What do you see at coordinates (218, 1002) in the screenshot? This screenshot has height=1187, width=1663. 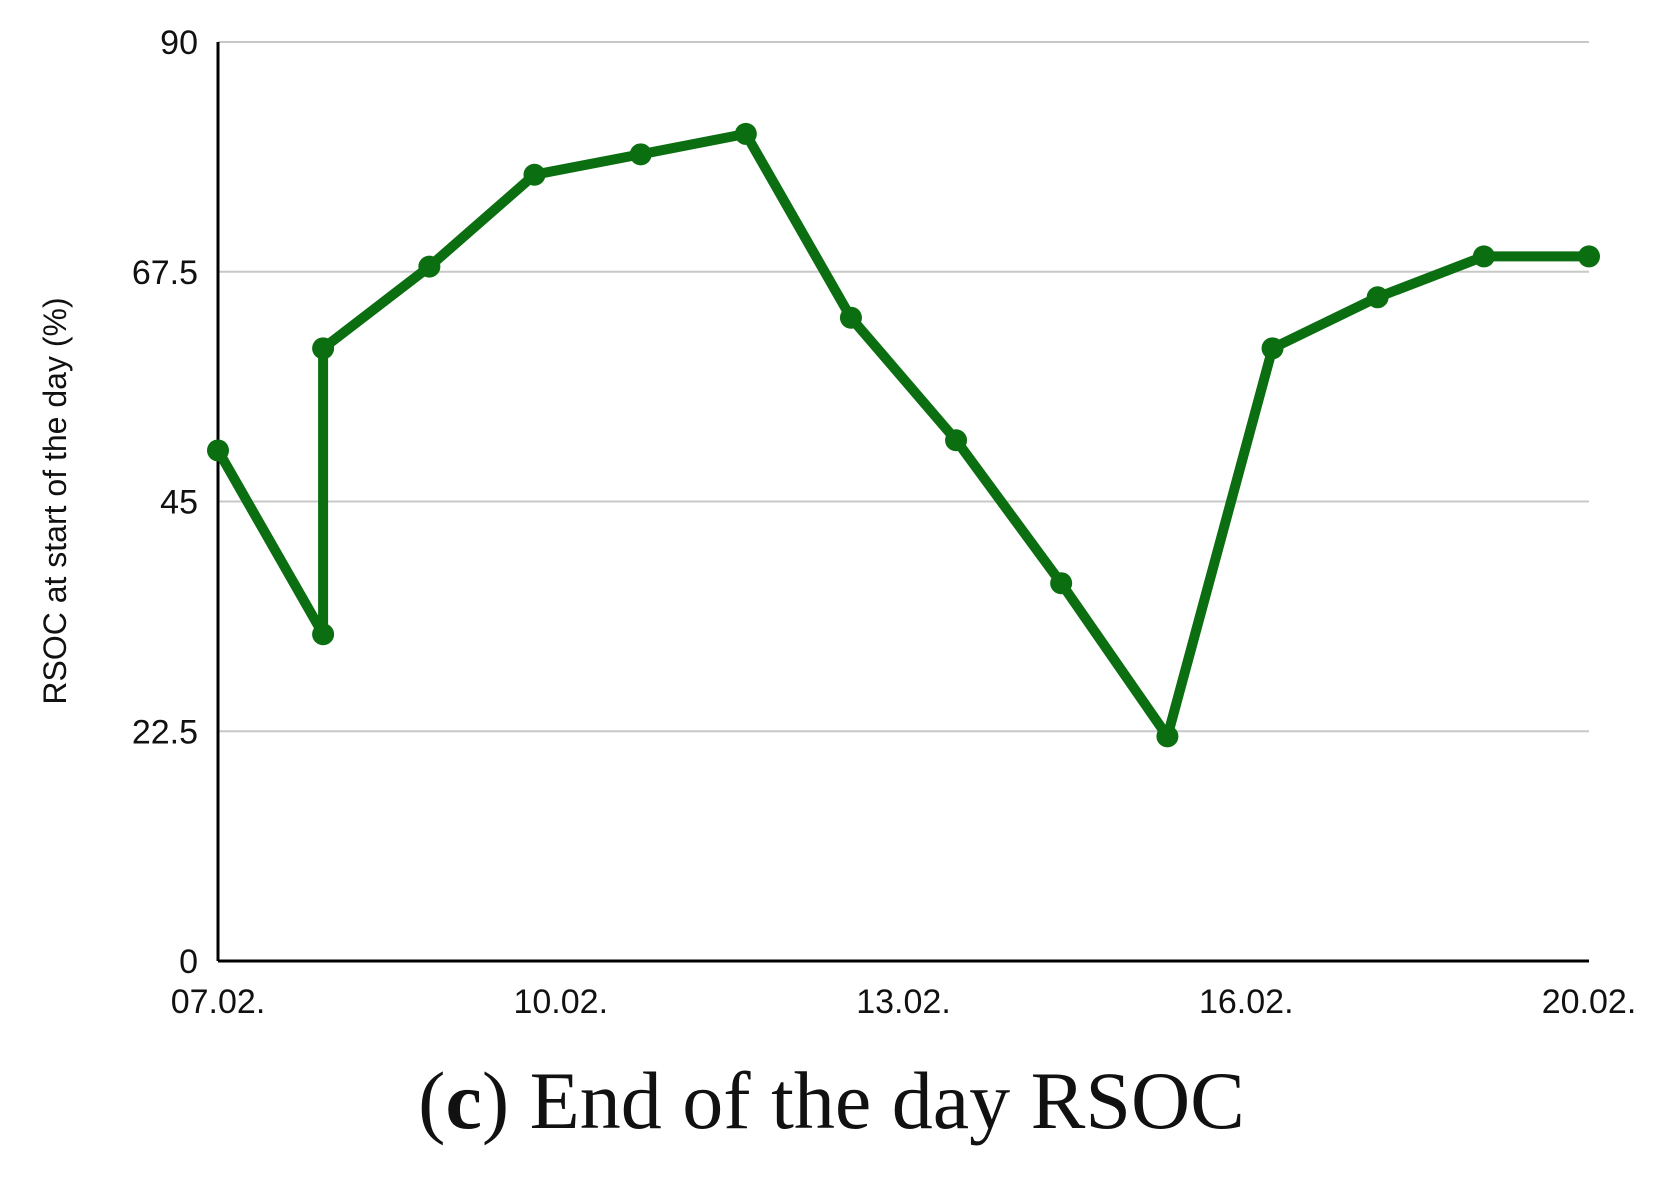 I see `x-tick-label: 07.02.` at bounding box center [218, 1002].